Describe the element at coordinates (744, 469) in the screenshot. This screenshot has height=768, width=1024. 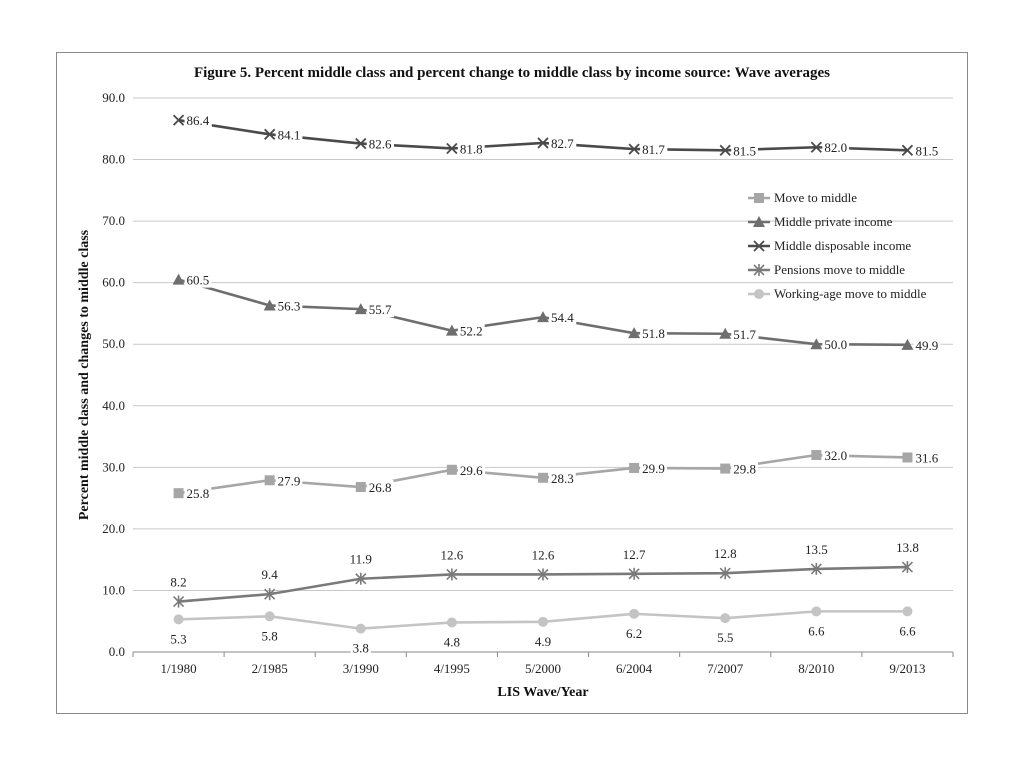
I see `data-label: 29.8` at that location.